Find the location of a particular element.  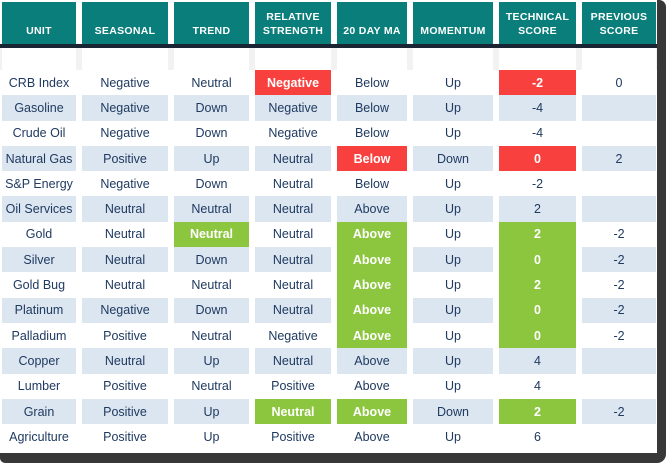

column-header-momentum: MOMENTUM is located at coordinates (453, 23).